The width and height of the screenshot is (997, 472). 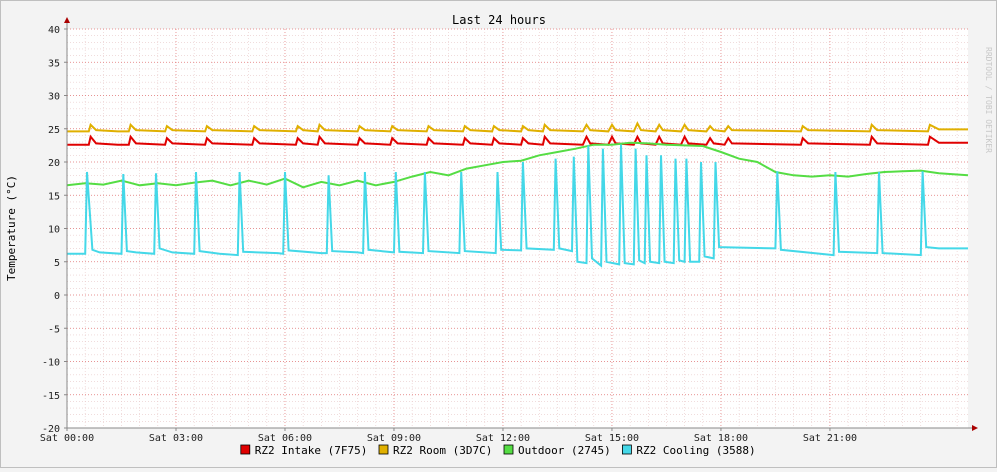 What do you see at coordinates (51, 429) in the screenshot?
I see `y-tick-label: -20` at bounding box center [51, 429].